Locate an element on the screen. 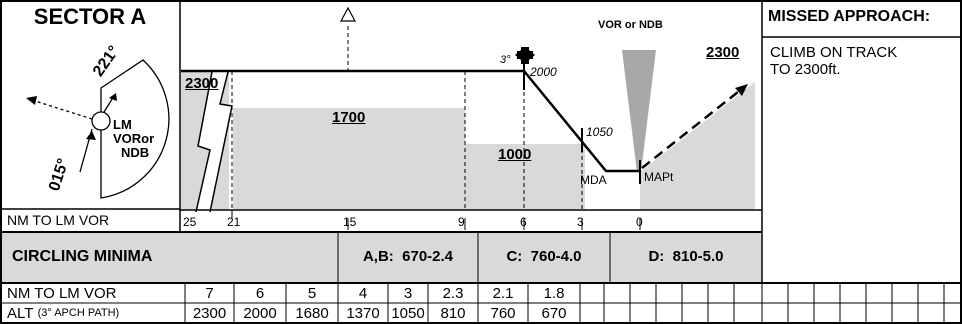 Image resolution: width=962 pixels, height=324 pixels. profile-distance-label: NM TO LM VOR is located at coordinates (58, 220).